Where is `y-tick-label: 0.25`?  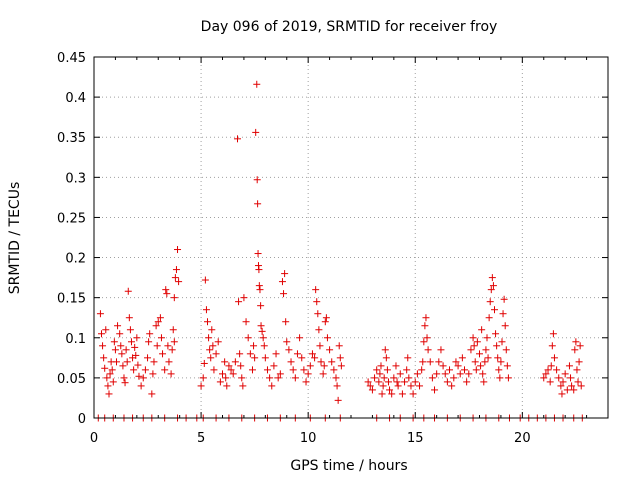
y-tick-label: 0.25 is located at coordinates (71, 218).